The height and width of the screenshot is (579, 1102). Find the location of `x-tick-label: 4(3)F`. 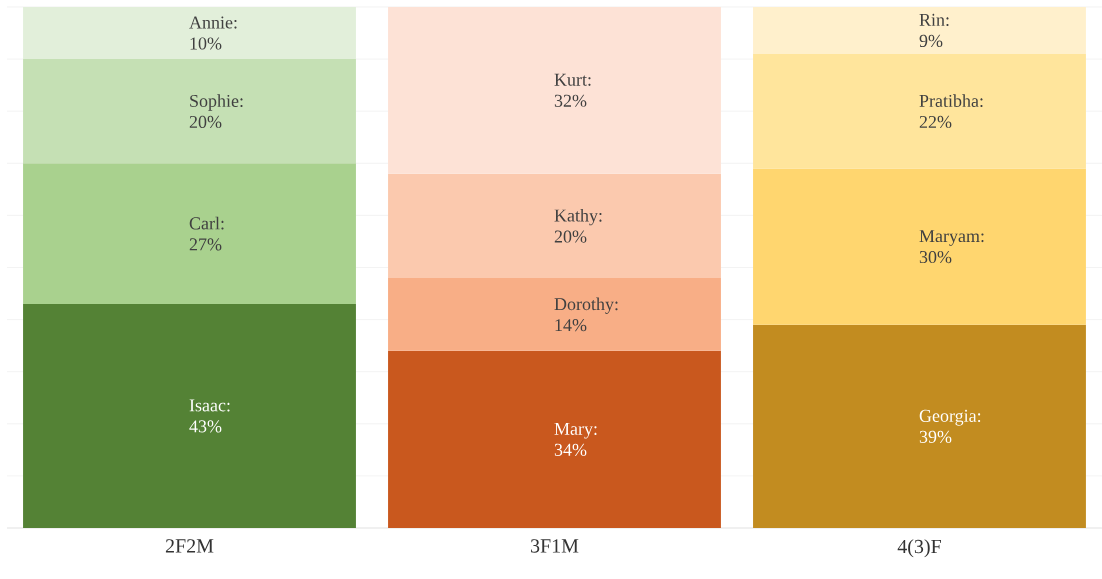

x-tick-label: 4(3)F is located at coordinates (919, 548).